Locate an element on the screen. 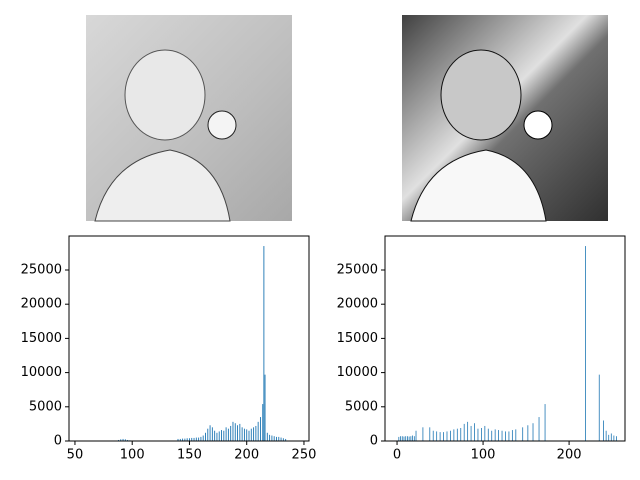 This screenshot has width=640, height=480. x-tick-label: 250 is located at coordinates (304, 455).